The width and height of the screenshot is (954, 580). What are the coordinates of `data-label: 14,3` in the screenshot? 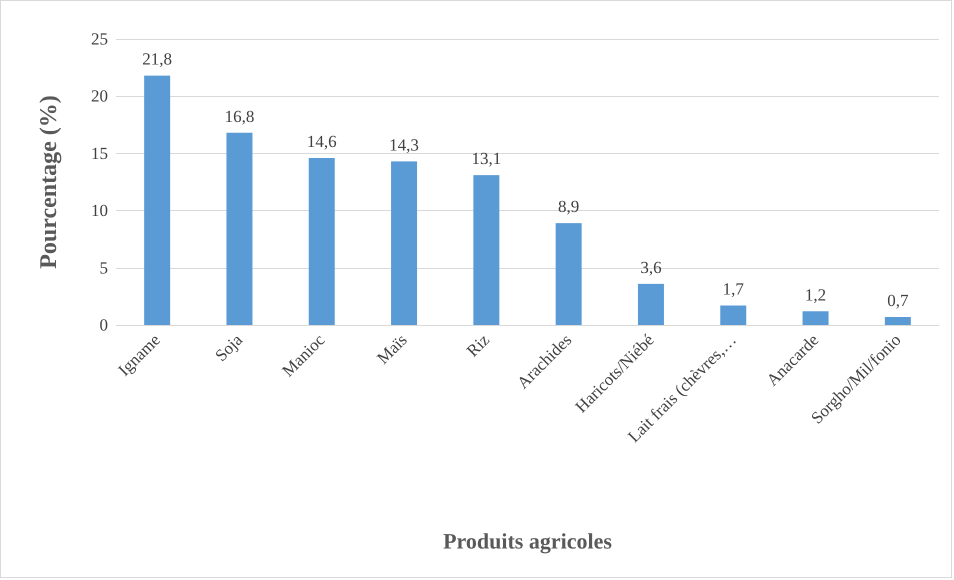 It's located at (404, 144).